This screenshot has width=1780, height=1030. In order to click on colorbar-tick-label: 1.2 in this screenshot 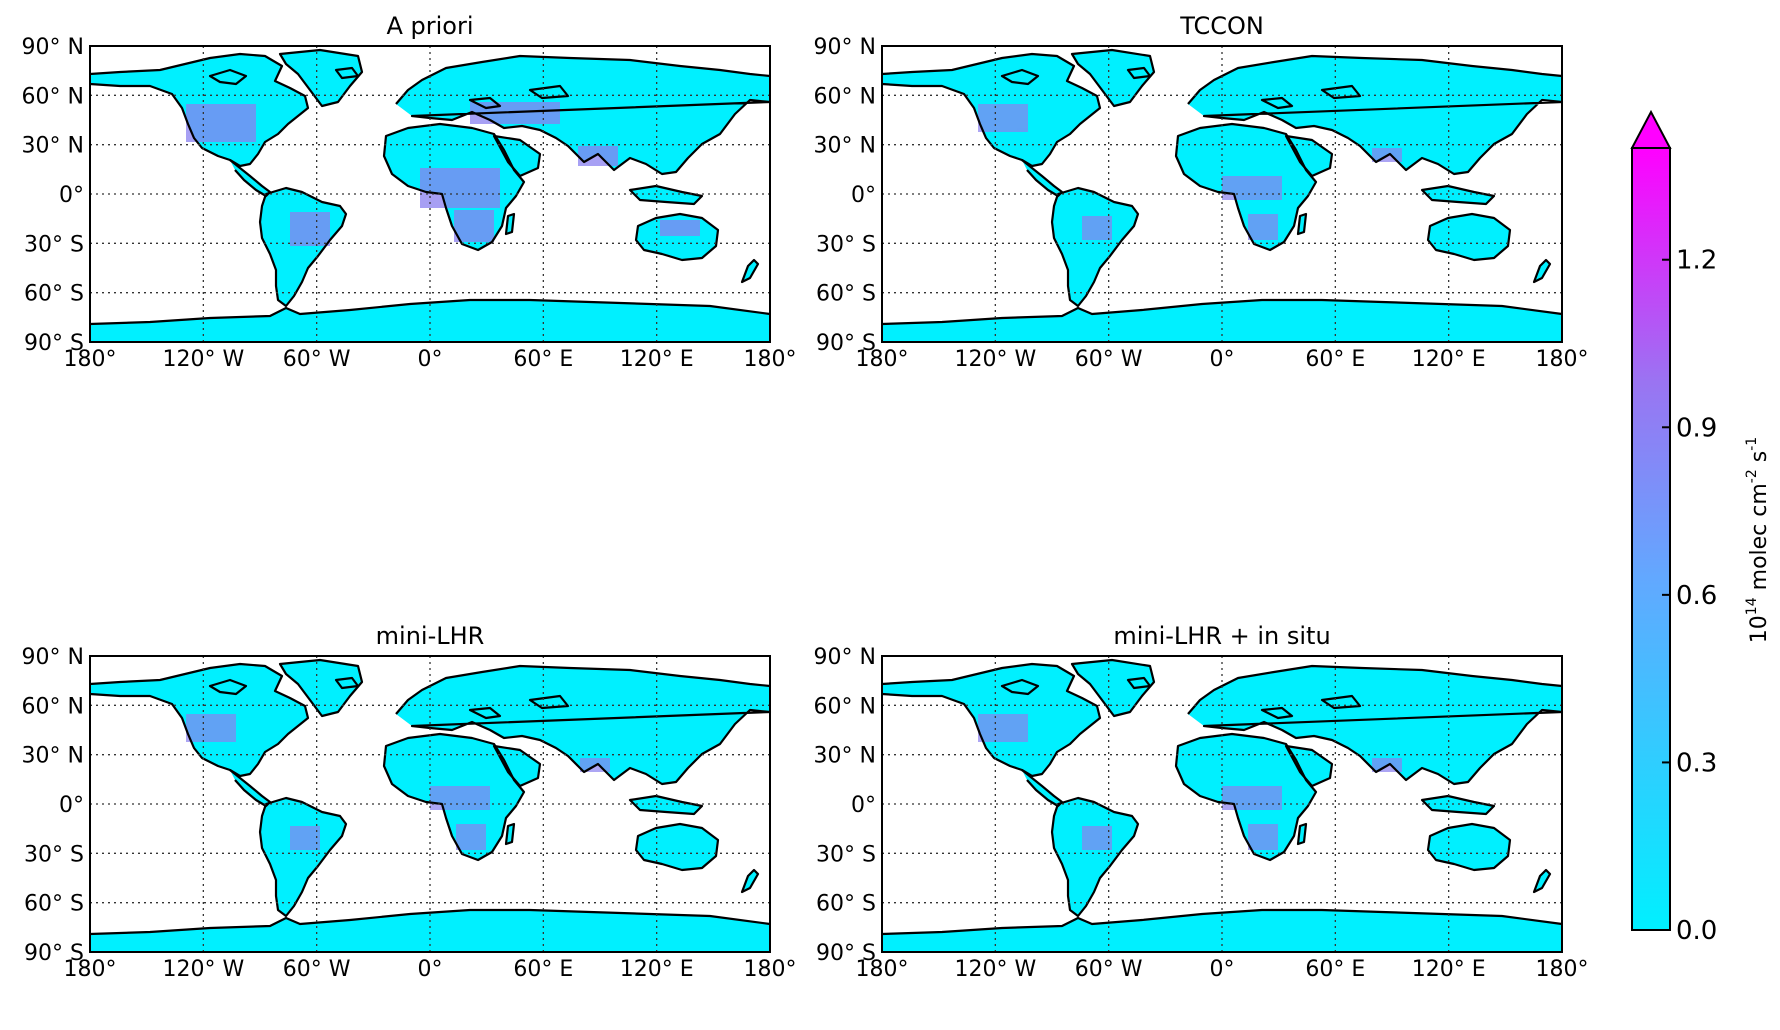, I will do `click(1696, 261)`.